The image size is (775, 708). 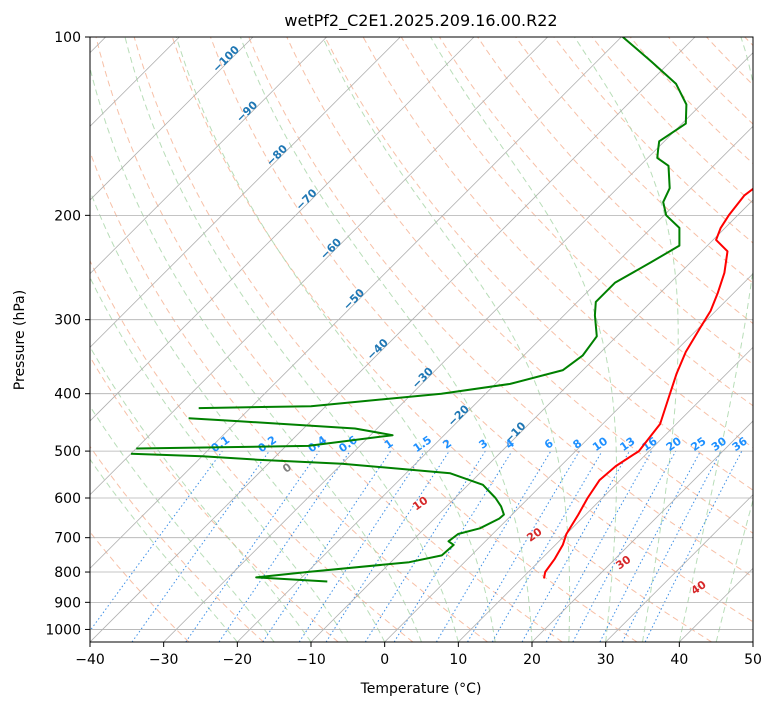 I want to click on y-tick-label: 900, so click(x=67, y=603).